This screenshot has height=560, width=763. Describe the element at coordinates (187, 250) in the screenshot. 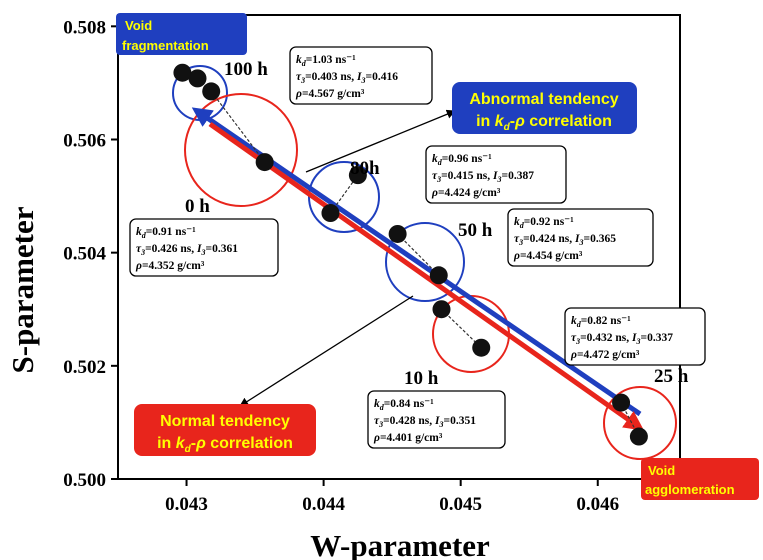

I see `parameter-line: τ3=0.426 ns, I3=0.361` at that location.